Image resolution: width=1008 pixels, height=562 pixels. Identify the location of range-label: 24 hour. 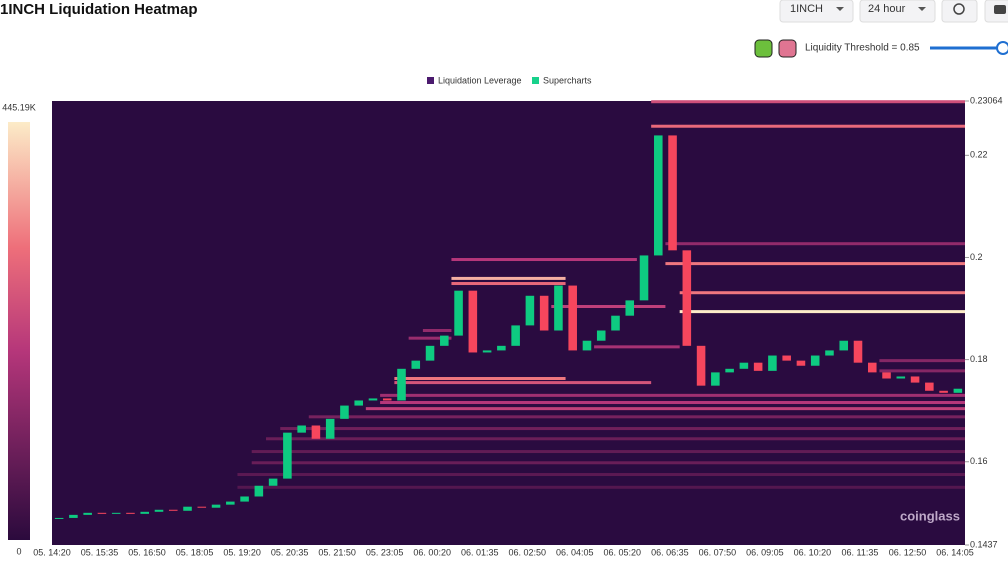
(887, 9).